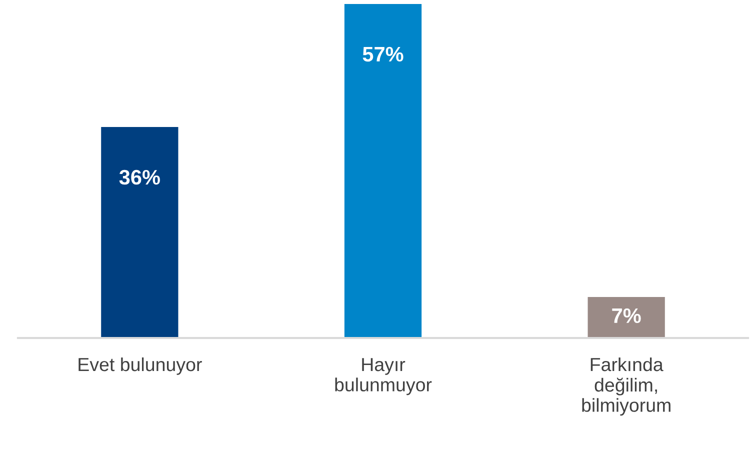  I want to click on x-tick-label: Hayır bulunmuyor, so click(383, 377).